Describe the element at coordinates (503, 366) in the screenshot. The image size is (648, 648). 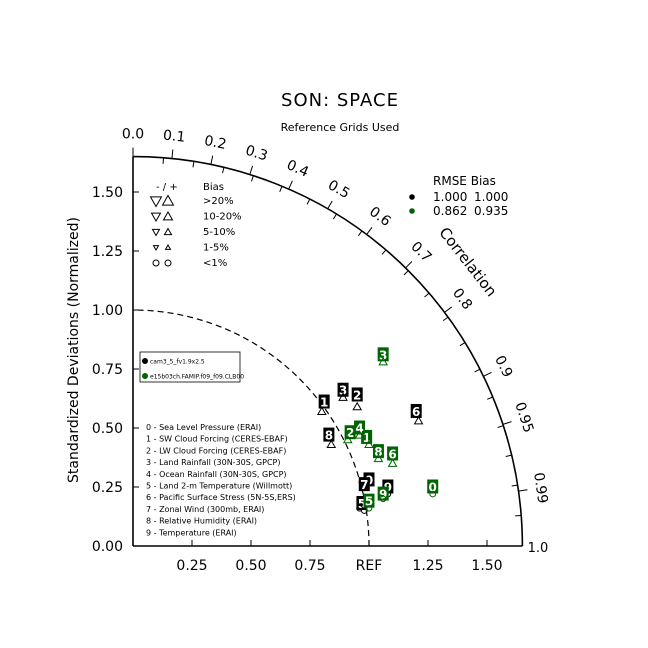
I see `correlation-tick-label: 0.9` at that location.